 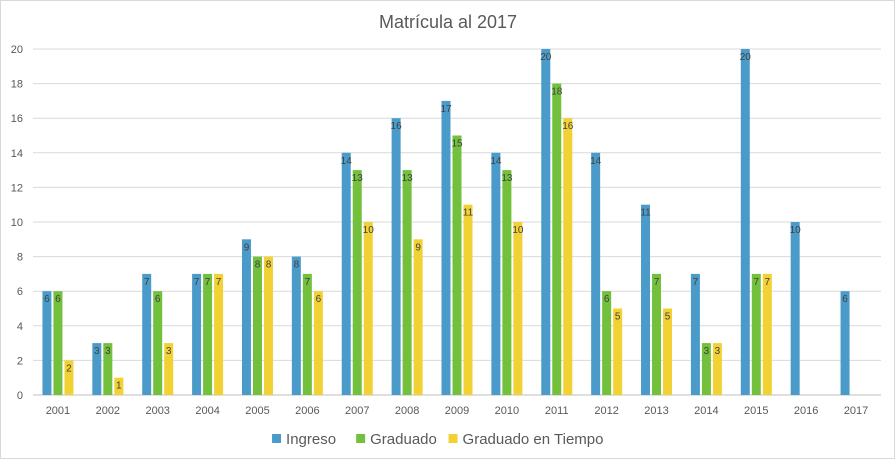 What do you see at coordinates (448, 22) in the screenshot?
I see `chart-title: Matrícula al 2017` at bounding box center [448, 22].